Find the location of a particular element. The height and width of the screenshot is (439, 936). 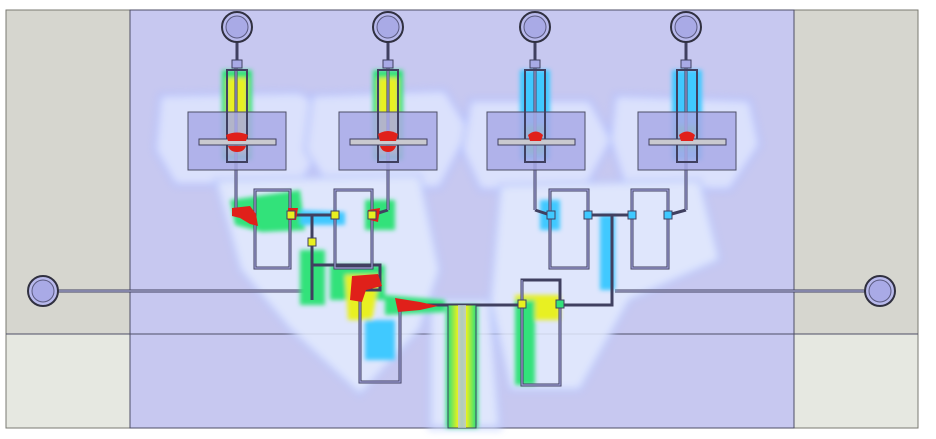

left-panel-upper is located at coordinates (68, 172).